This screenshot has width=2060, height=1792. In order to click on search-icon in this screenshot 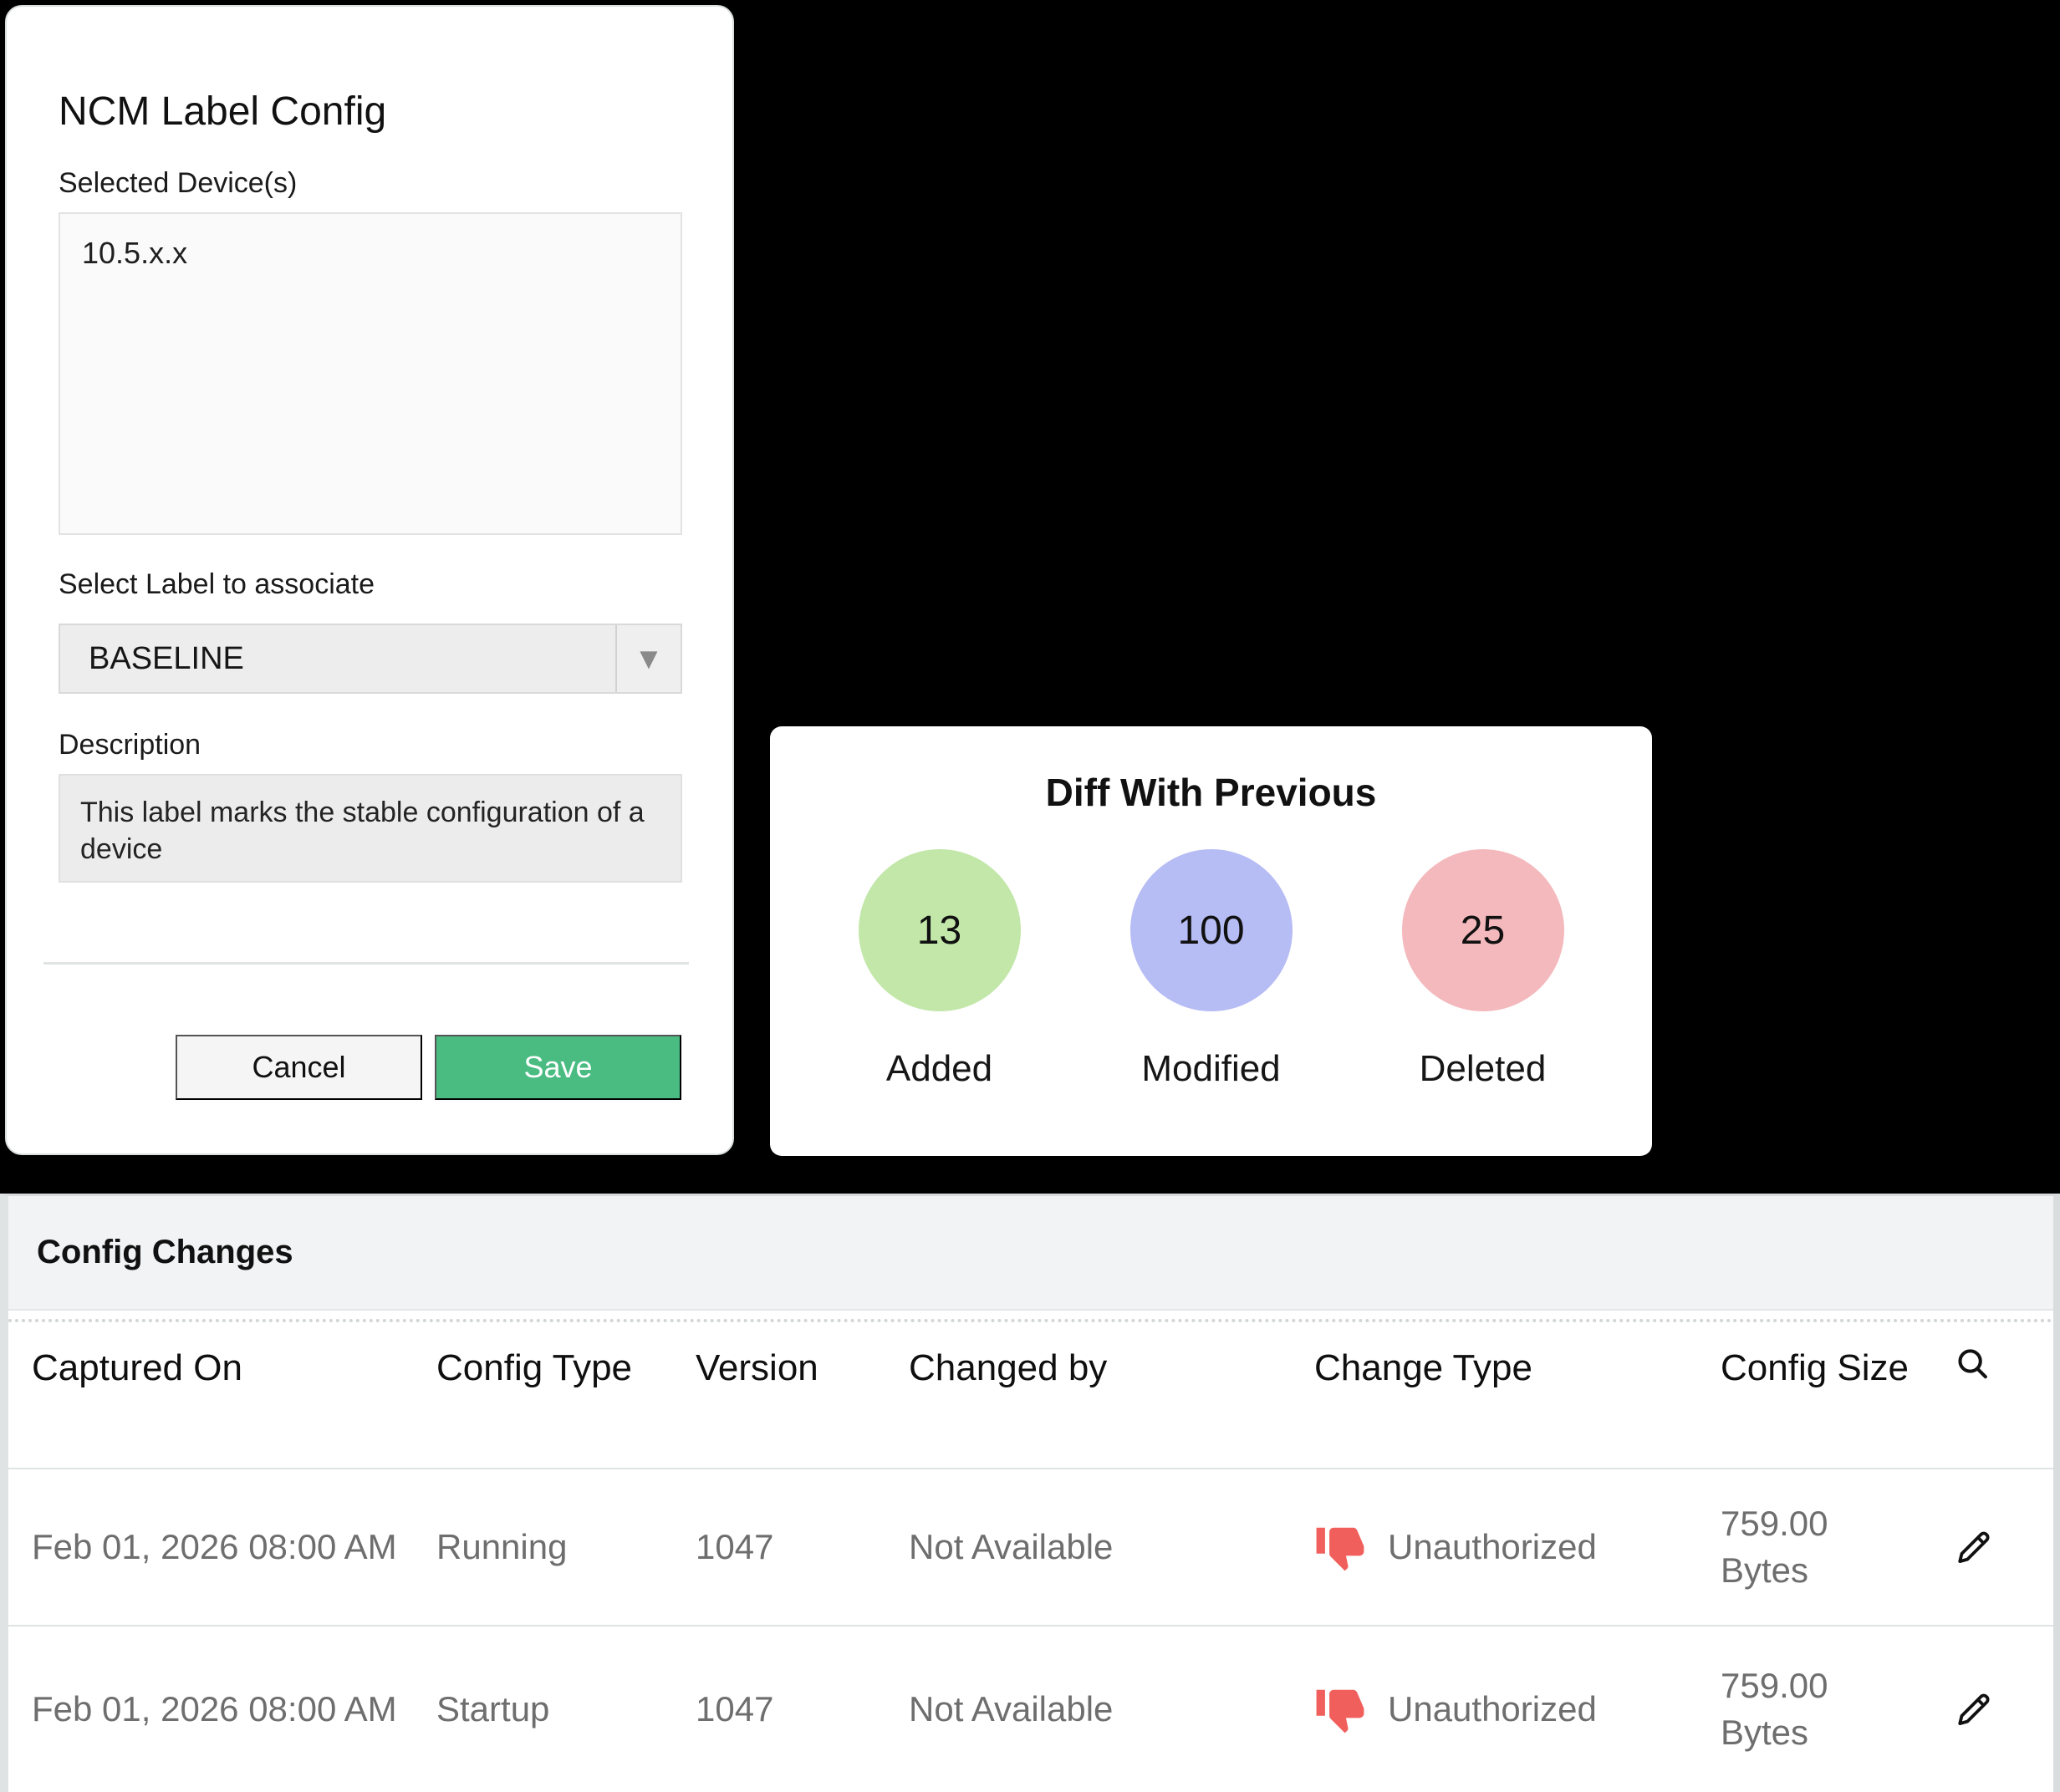, I will do `click(1973, 1364)`.